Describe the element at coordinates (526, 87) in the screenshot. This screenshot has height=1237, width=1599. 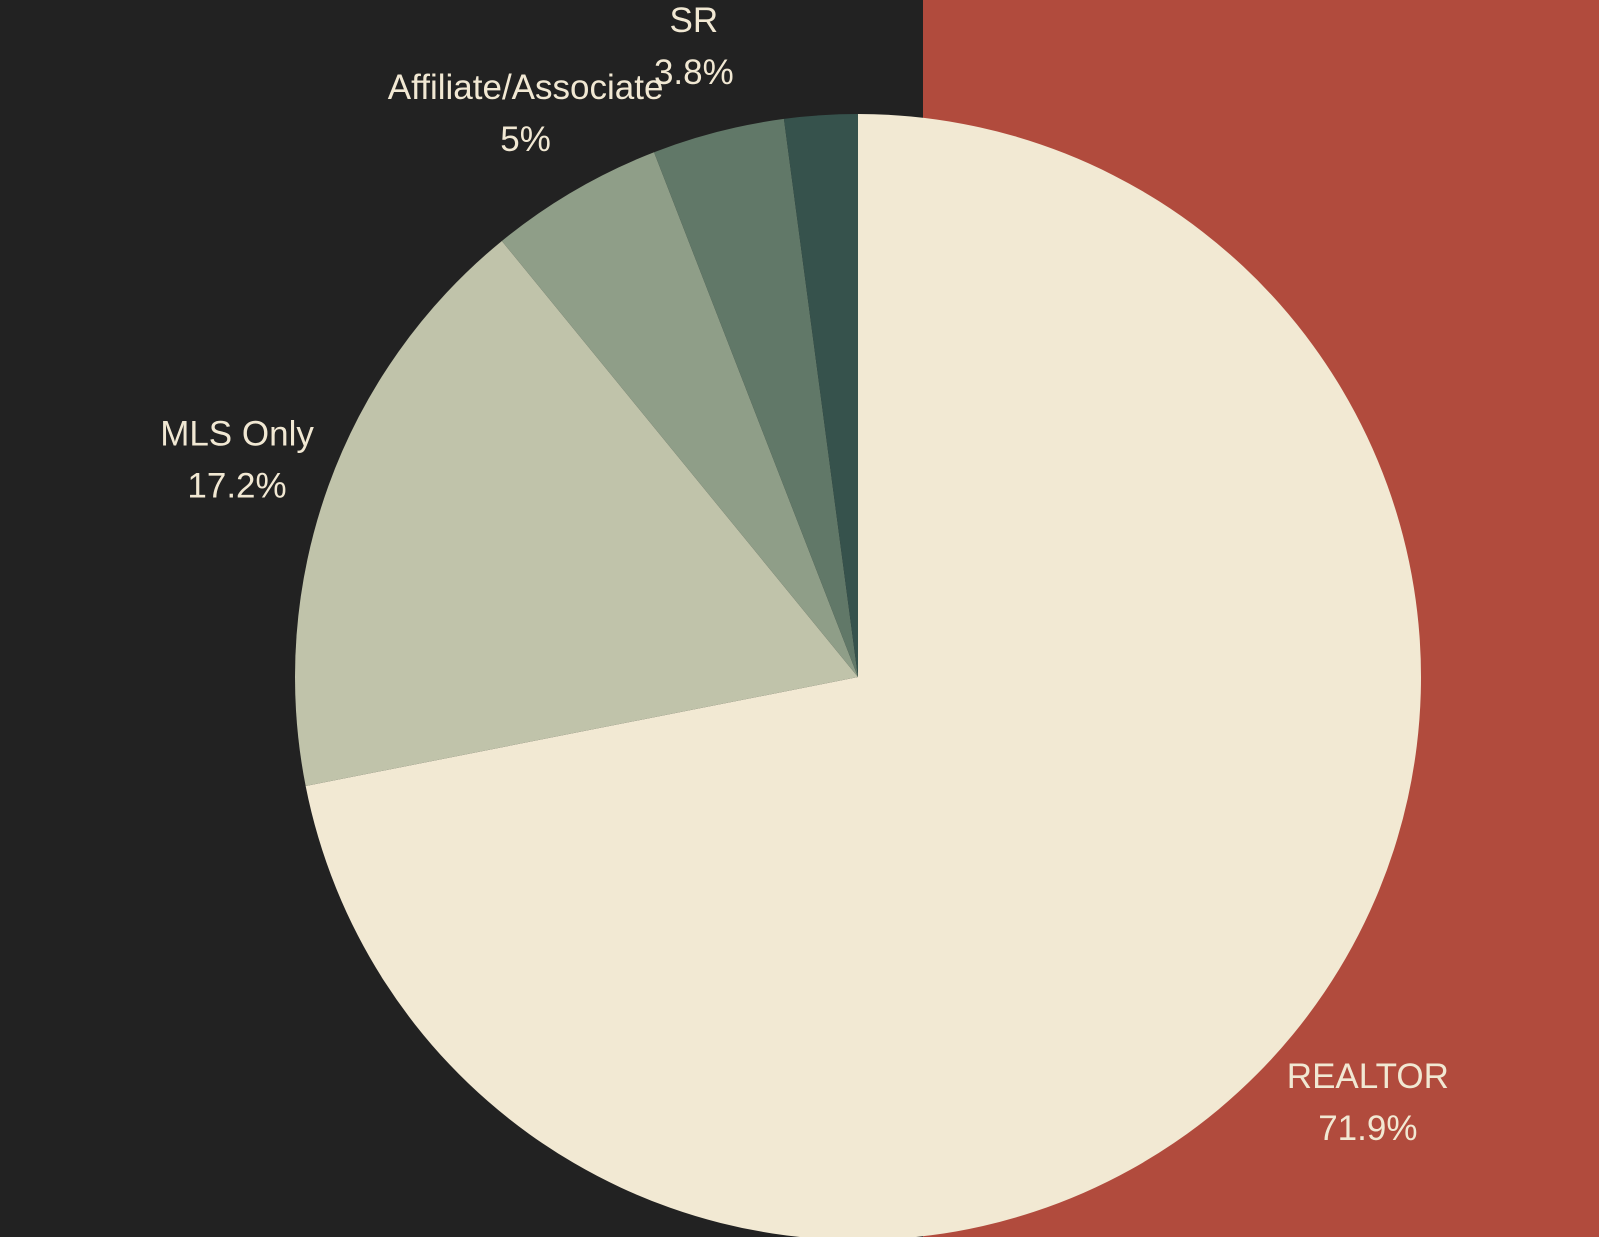
I see `slice-label-name: Affiliate/Associate` at that location.